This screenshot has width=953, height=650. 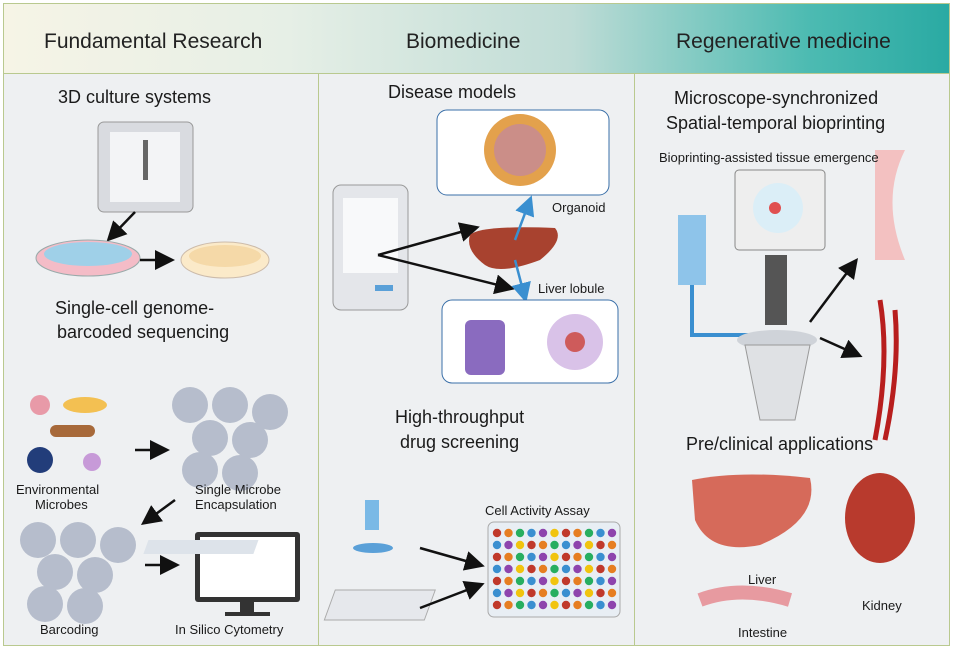 What do you see at coordinates (153, 41) in the screenshot?
I see `header-fundamental-research: Fundamental Research` at bounding box center [153, 41].